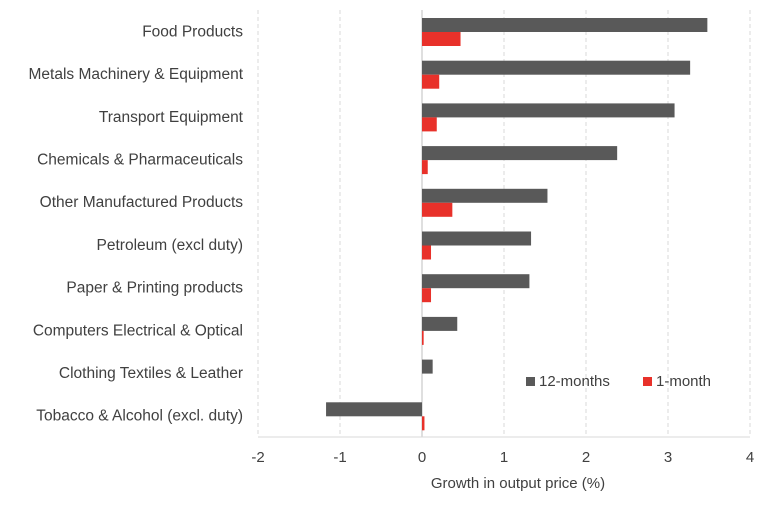 The image size is (768, 506). I want to click on category-label: Petroleum (excl duty), so click(170, 245).